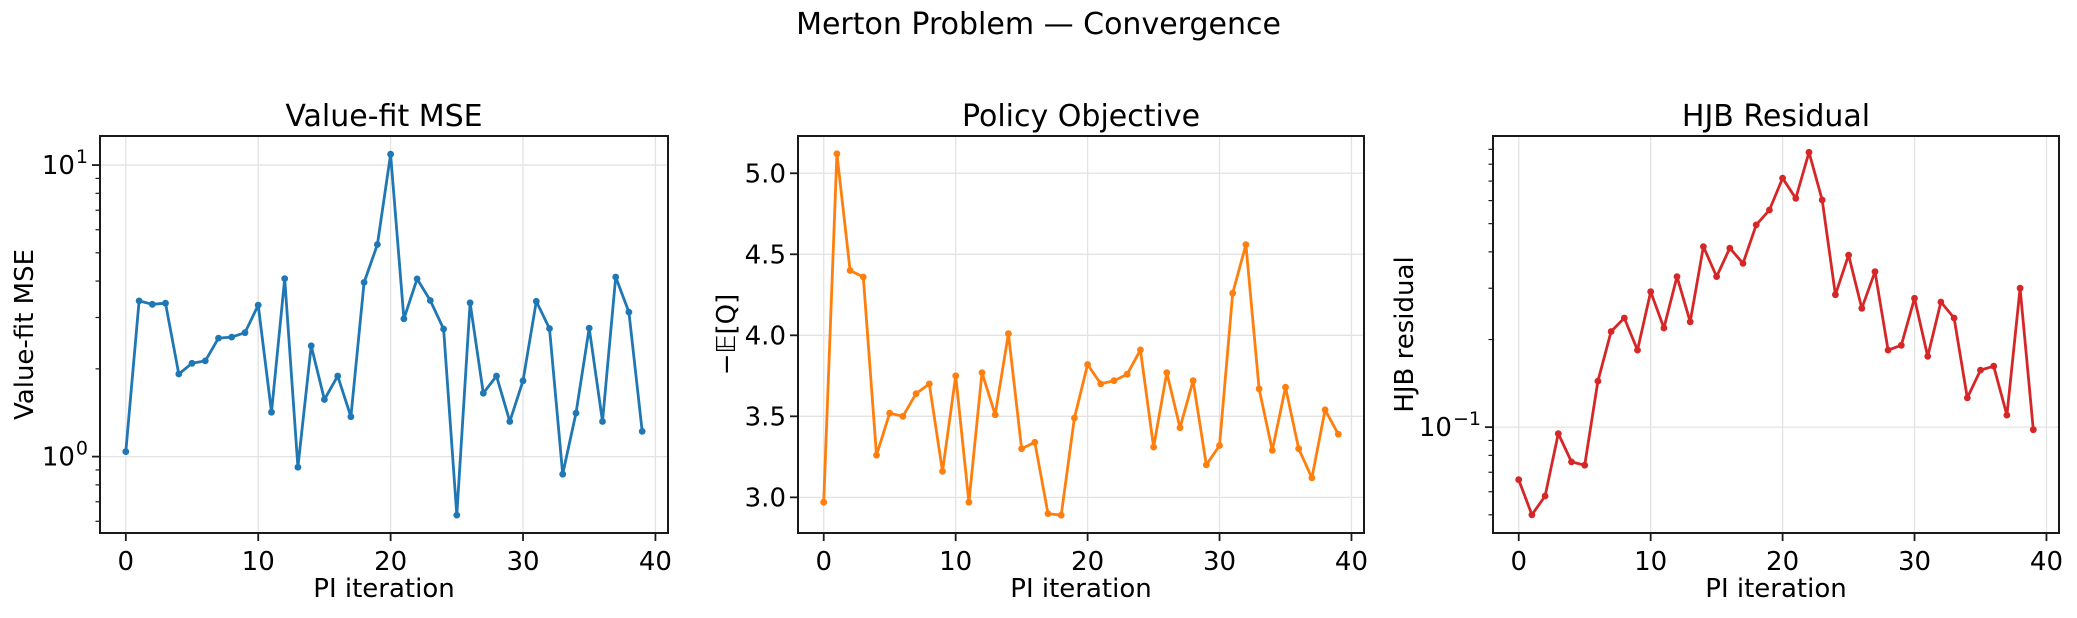 The image size is (2077, 618). Describe the element at coordinates (1038, 24) in the screenshot. I see `figure-title: Merton Problem — Convergence` at that location.